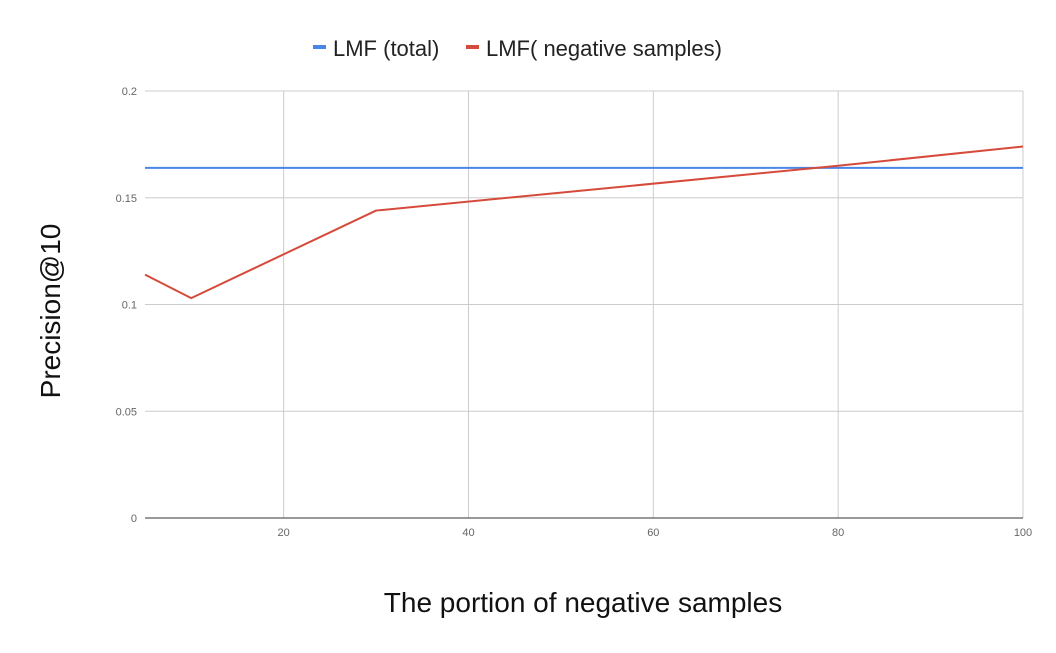 Image resolution: width=1056 pixels, height=653 pixels. I want to click on legend-label-2: LMF( negative samples), so click(604, 48).